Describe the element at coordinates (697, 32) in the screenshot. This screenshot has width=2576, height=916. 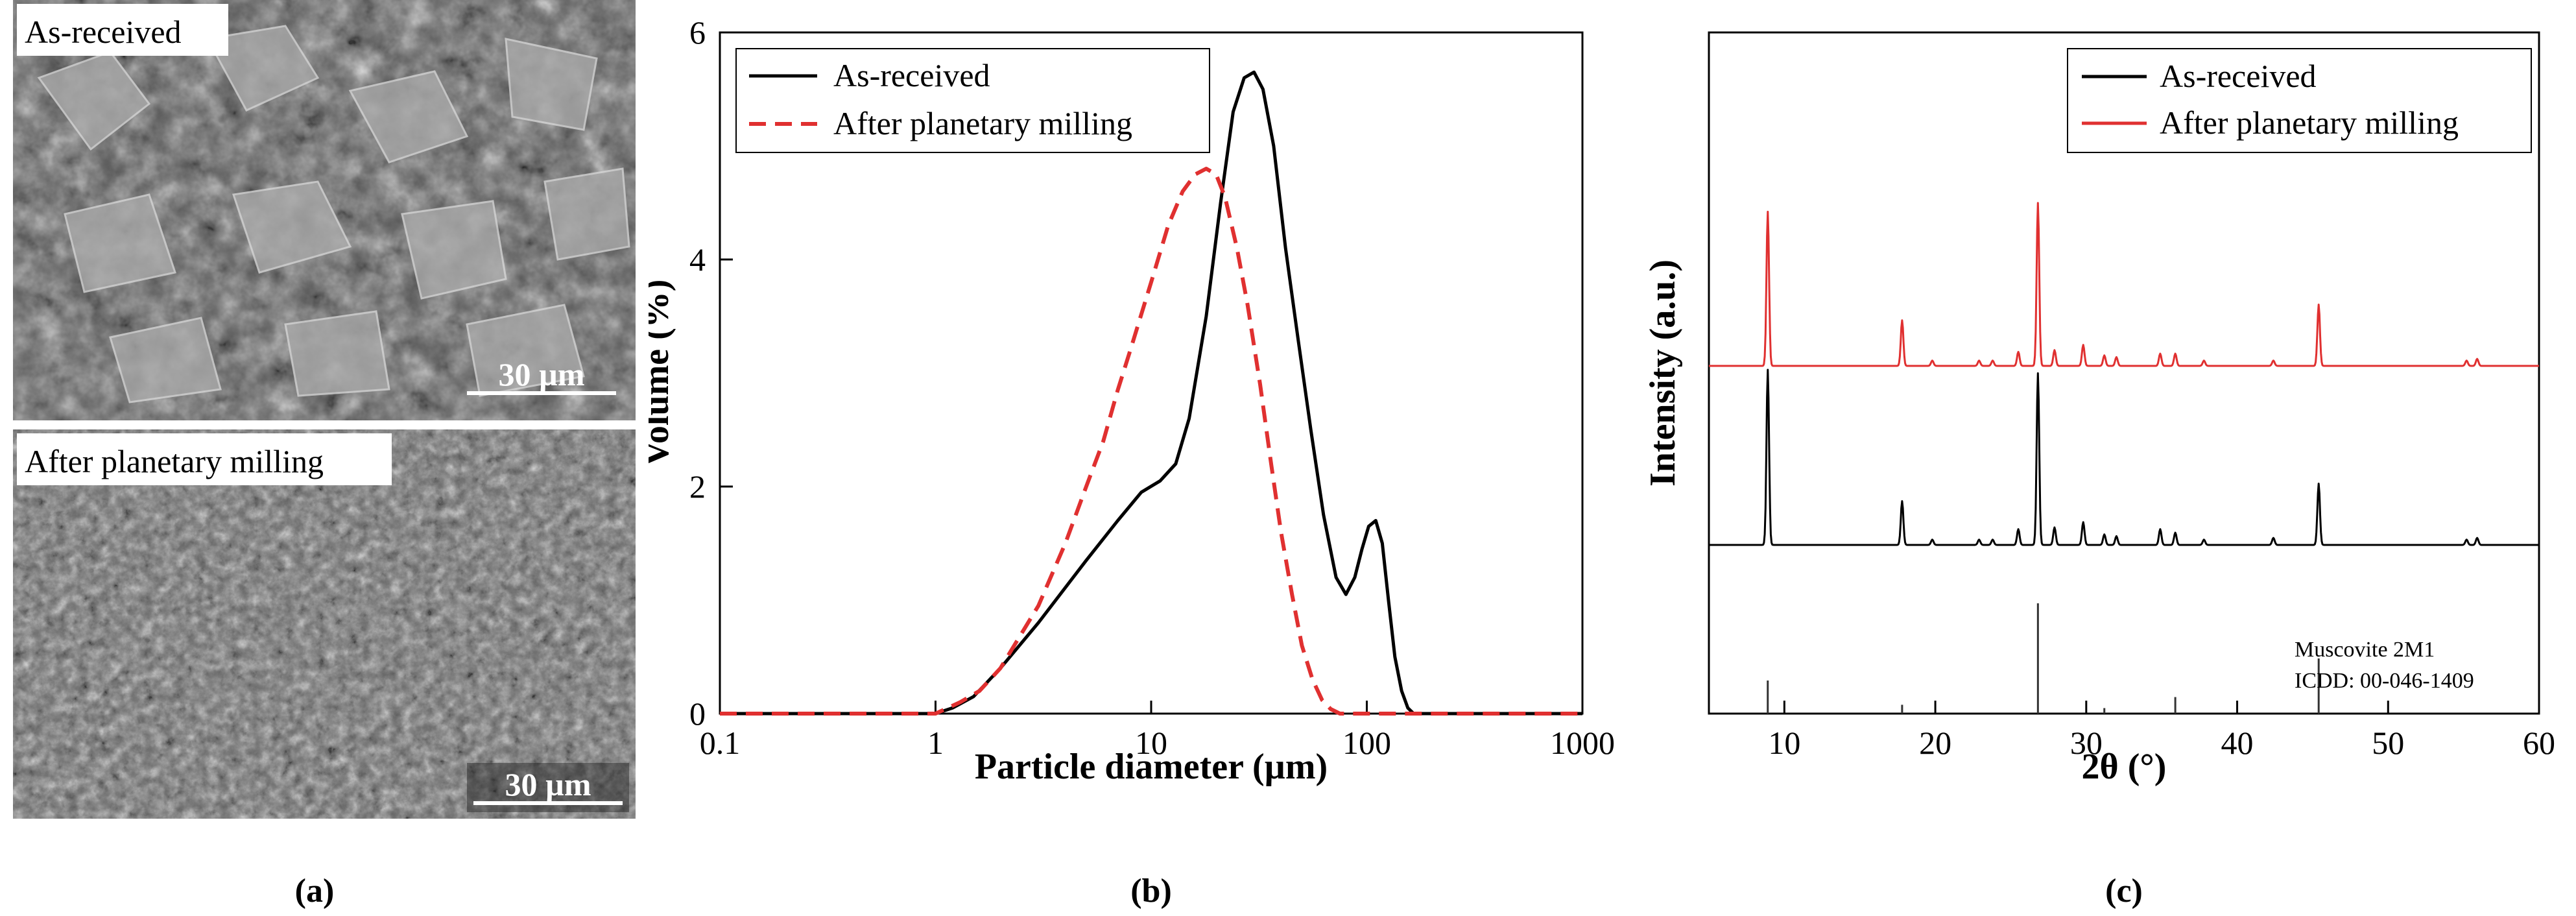
I see `y-tick-label: 6` at that location.